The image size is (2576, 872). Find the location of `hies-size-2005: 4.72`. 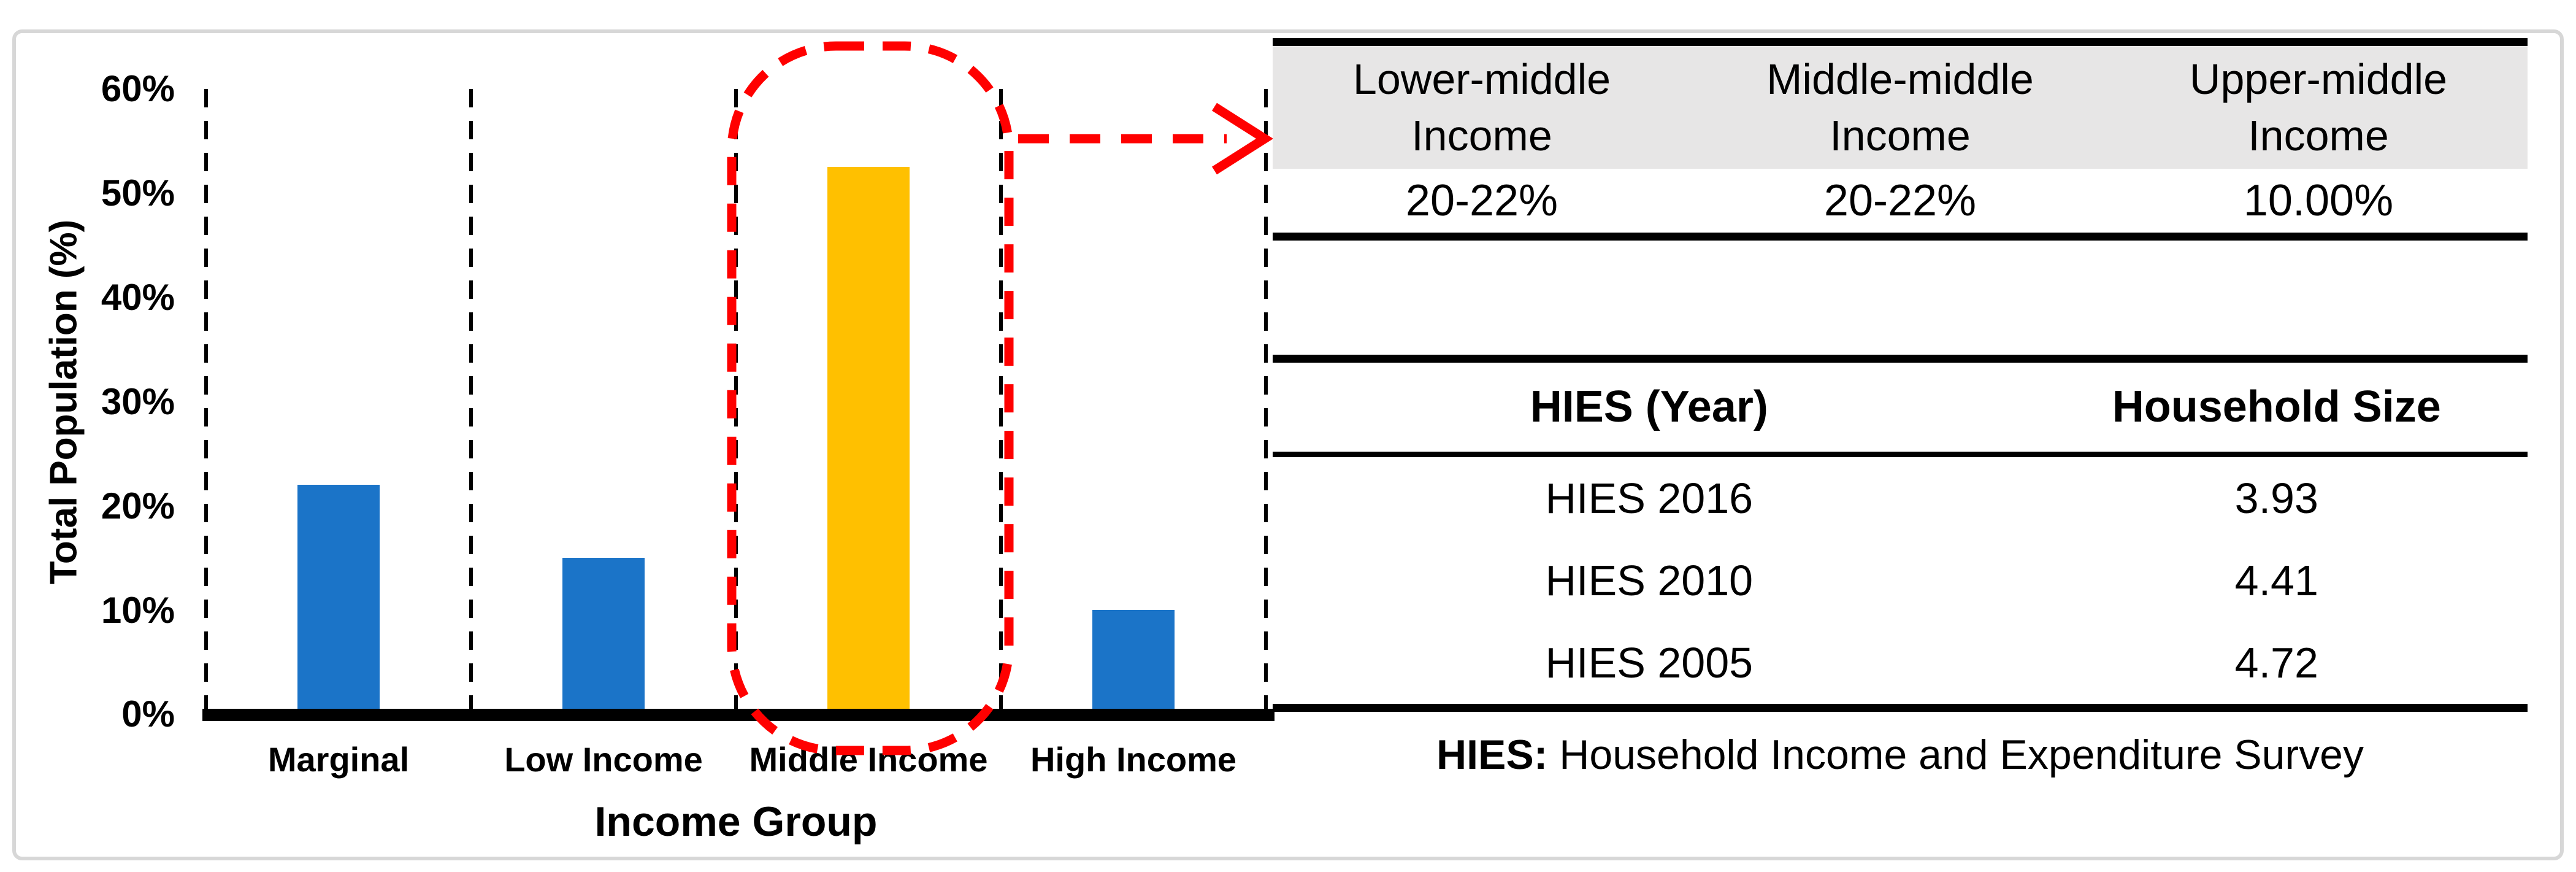

hies-size-2005: 4.72 is located at coordinates (2276, 663).